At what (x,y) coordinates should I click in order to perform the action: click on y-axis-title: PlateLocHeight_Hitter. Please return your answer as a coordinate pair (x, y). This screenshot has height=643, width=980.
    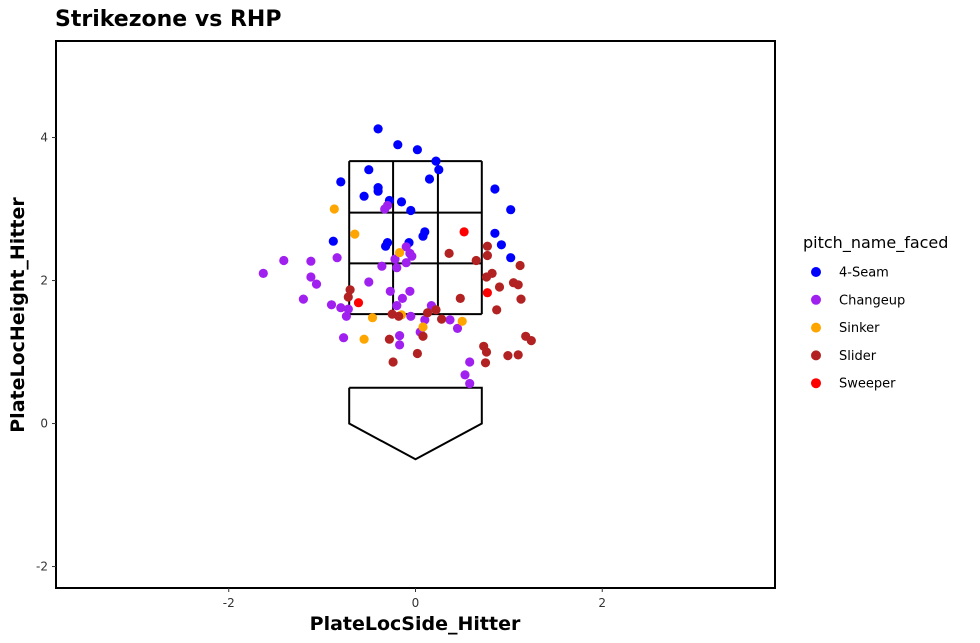
    Looking at the image, I should click on (18, 315).